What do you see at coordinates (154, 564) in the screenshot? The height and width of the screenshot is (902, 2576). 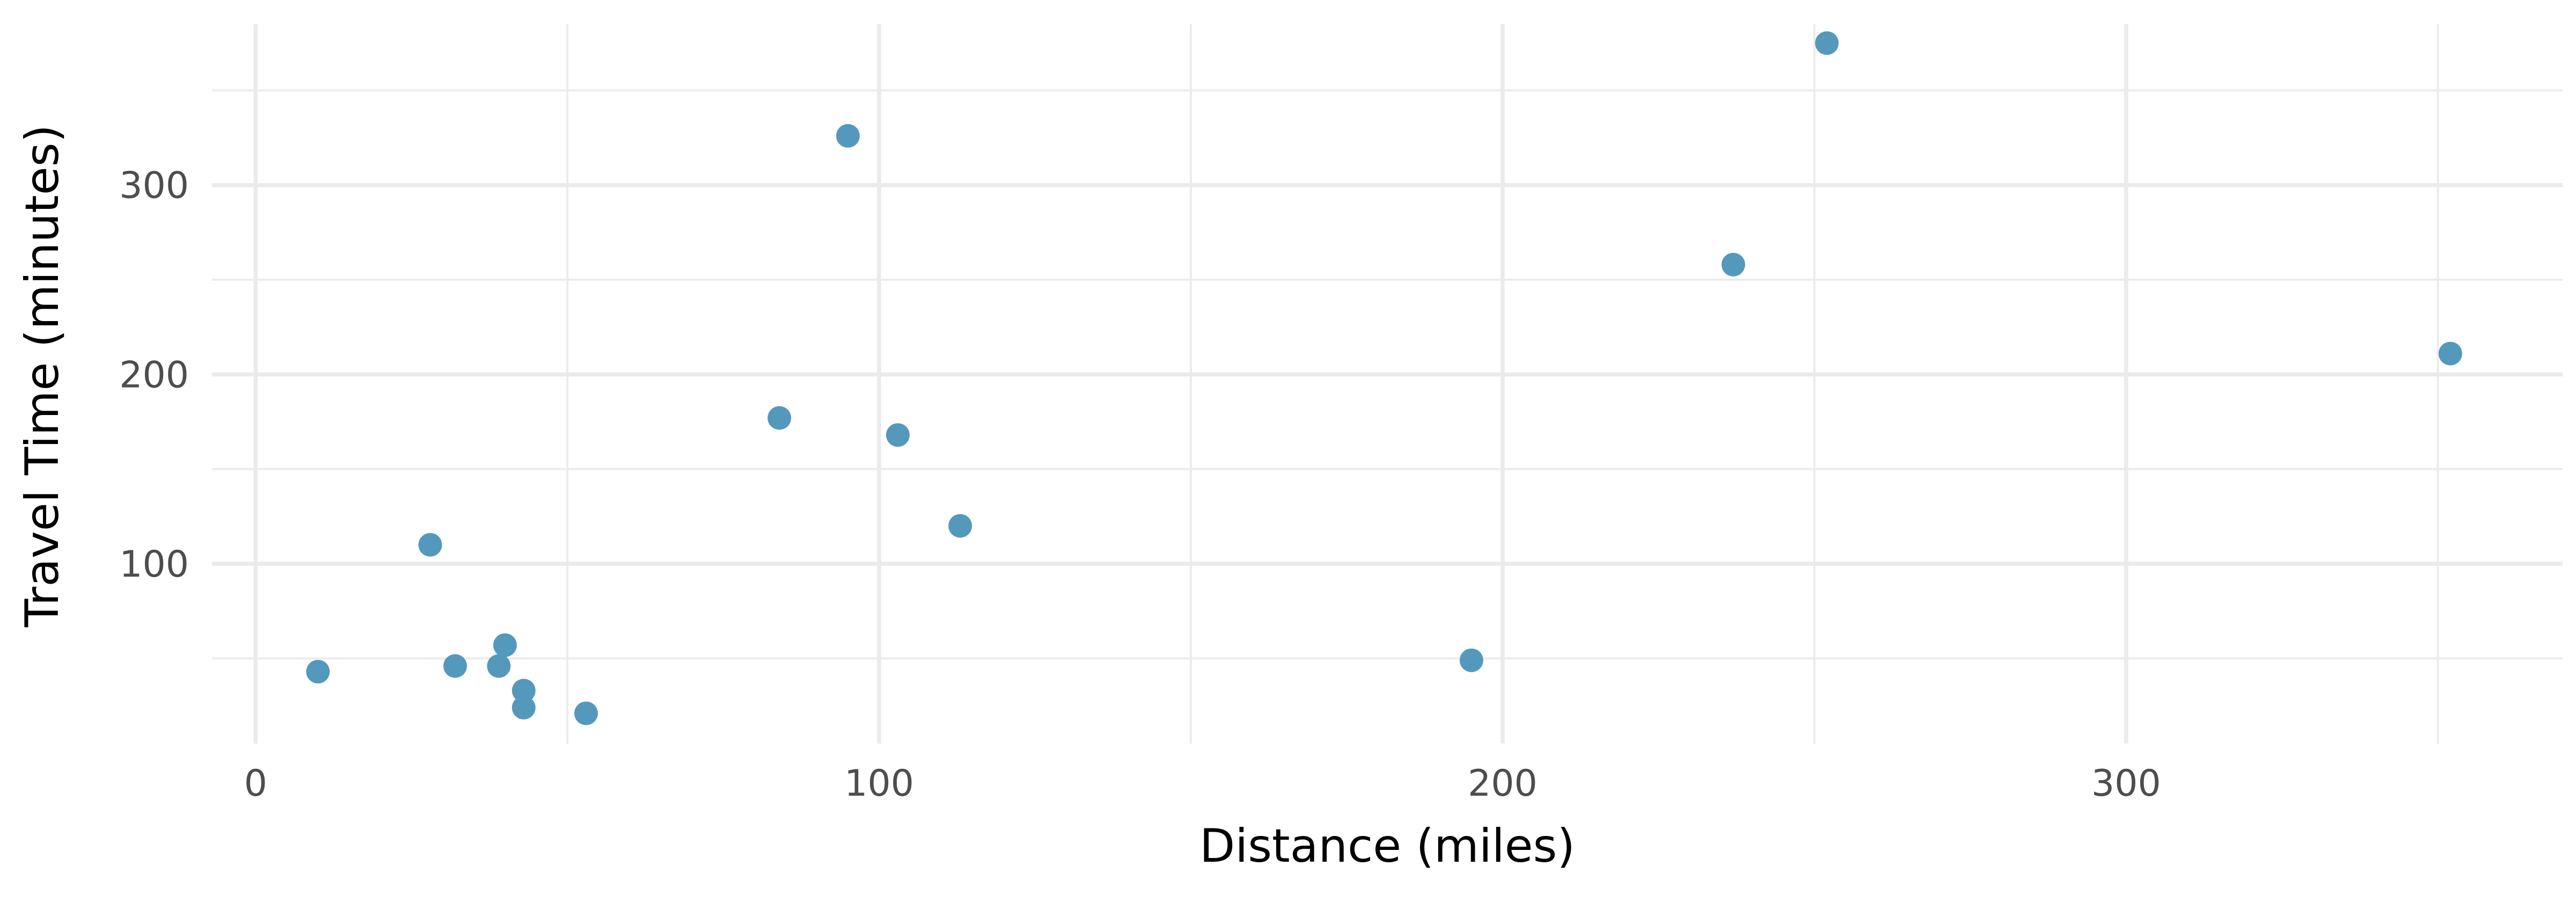 I see `y-tick-label: 100` at bounding box center [154, 564].